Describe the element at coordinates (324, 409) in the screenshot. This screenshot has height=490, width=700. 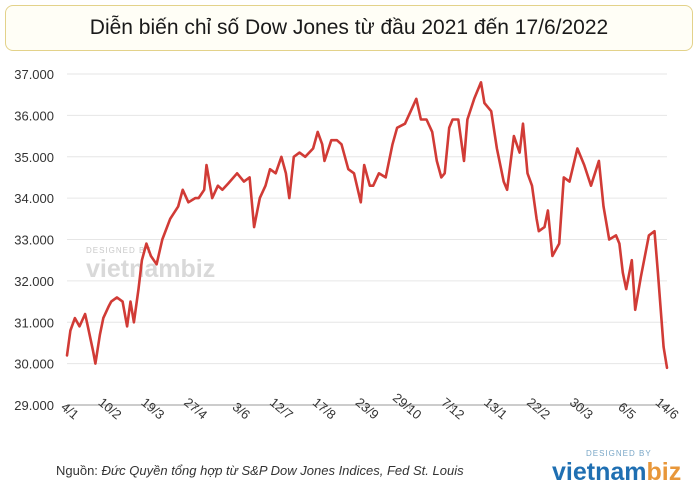
I see `x-tick-label: 17/8` at that location.